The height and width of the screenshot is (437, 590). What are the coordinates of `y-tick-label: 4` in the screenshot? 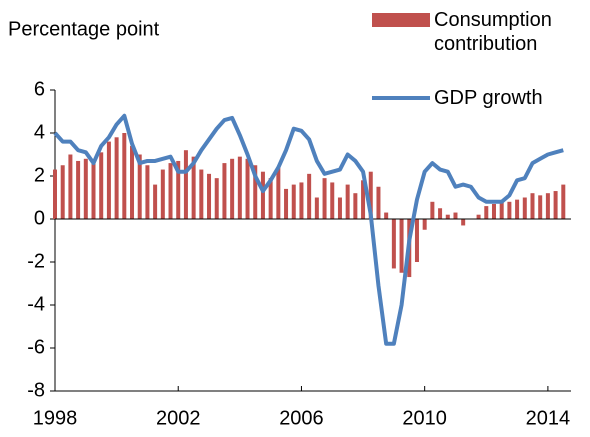 It's located at (39, 132).